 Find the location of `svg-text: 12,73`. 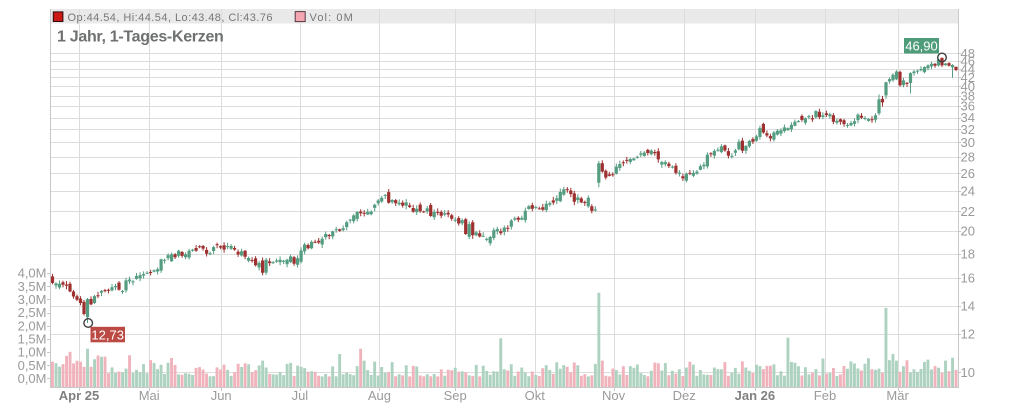

svg-text: 12,73 is located at coordinates (107, 334).